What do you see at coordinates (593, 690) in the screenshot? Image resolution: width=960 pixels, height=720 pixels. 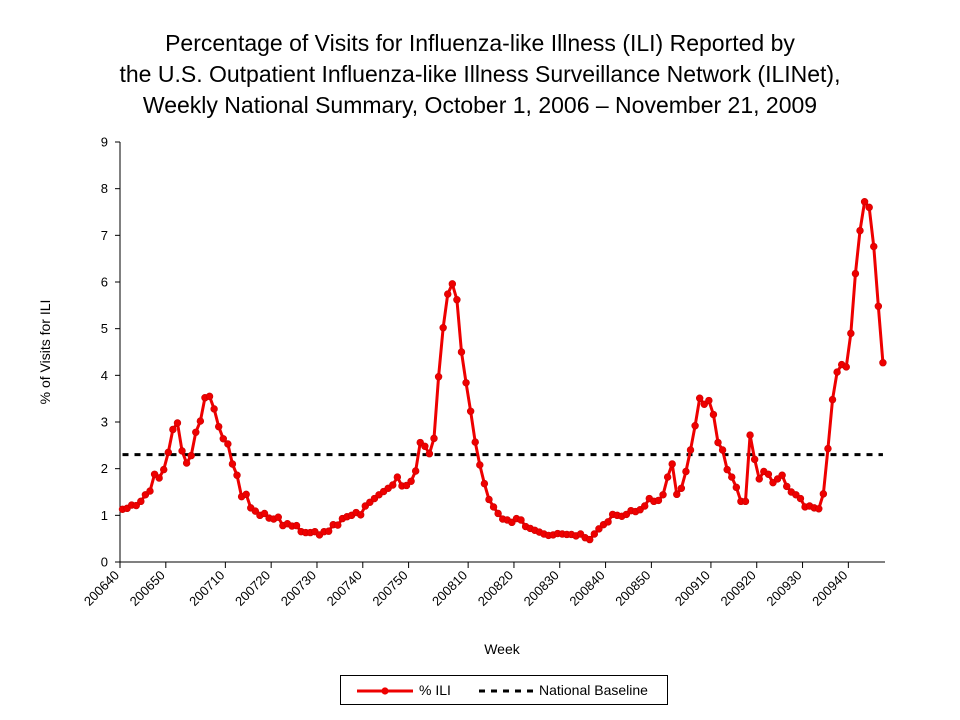 I see `legend-label-baseline: National Baseline` at bounding box center [593, 690].